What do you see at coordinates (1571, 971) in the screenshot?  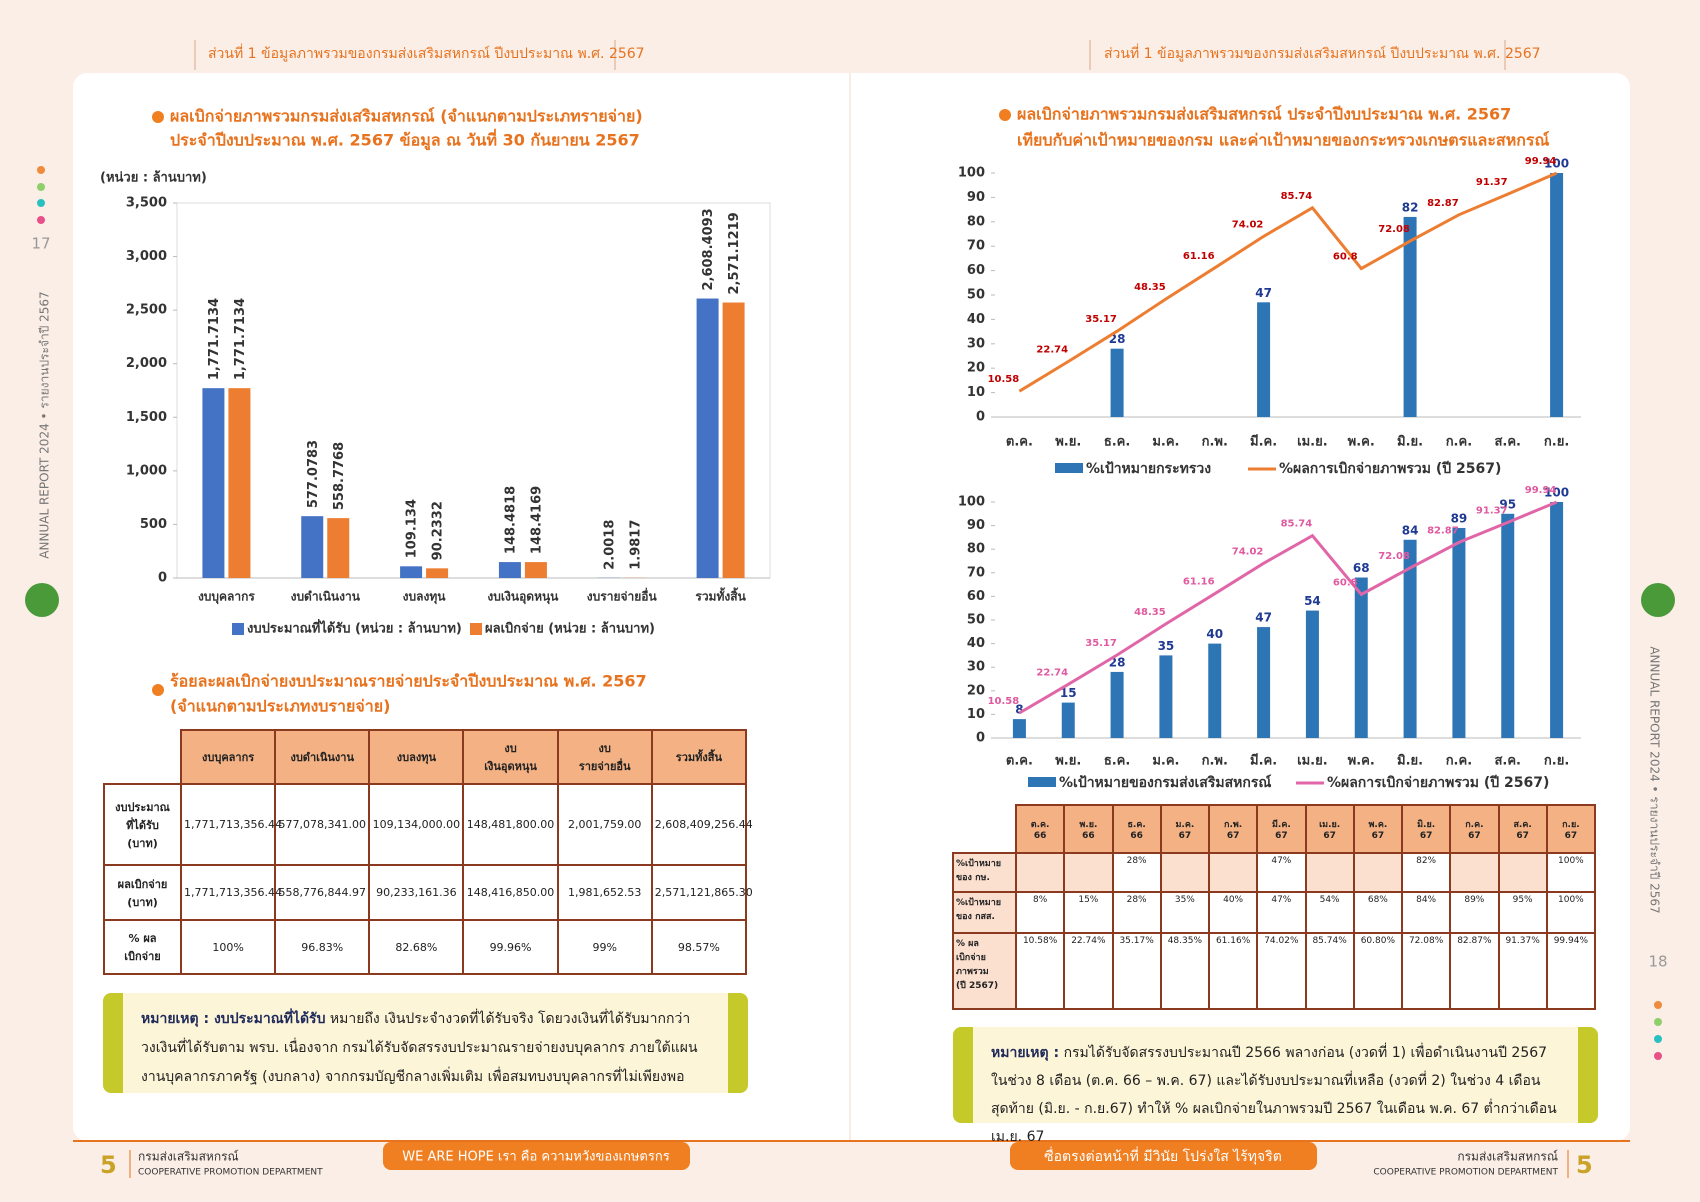 I see `cell: 99.94%` at bounding box center [1571, 971].